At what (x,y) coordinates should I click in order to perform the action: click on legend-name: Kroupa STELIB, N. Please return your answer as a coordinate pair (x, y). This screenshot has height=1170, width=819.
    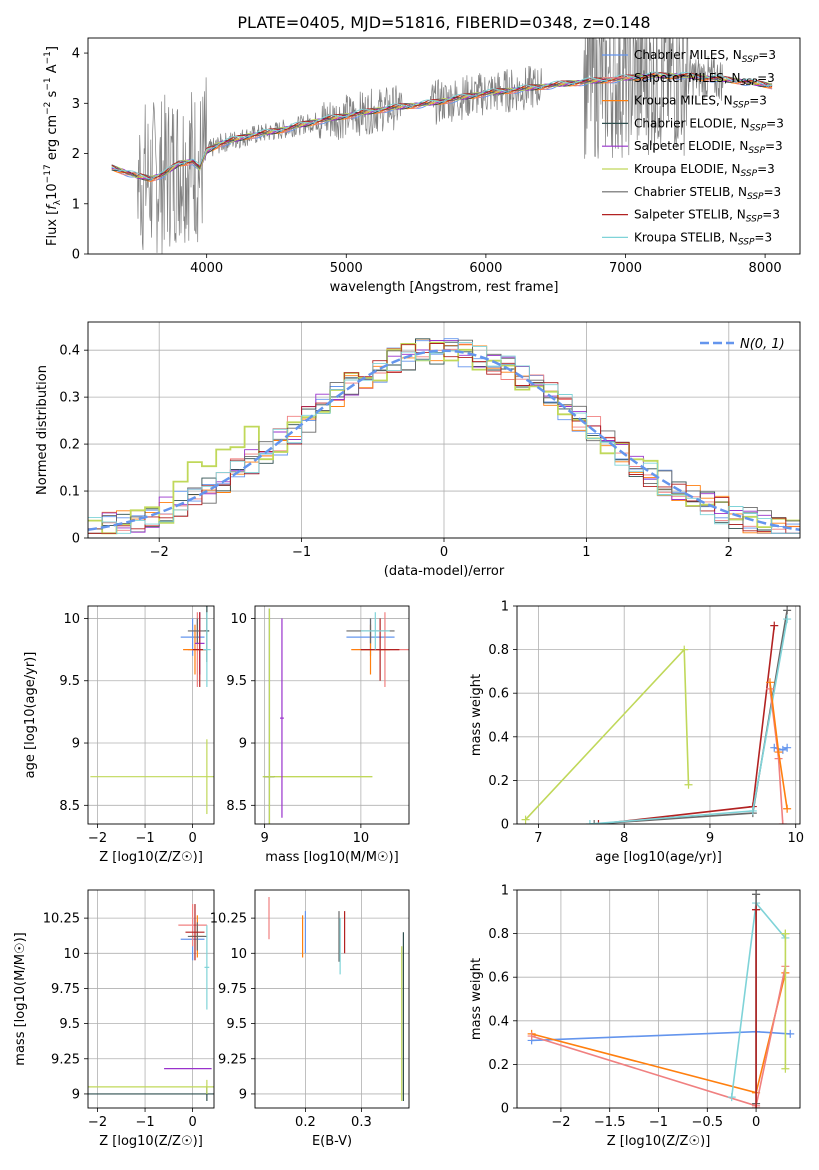
    Looking at the image, I should click on (686, 237).